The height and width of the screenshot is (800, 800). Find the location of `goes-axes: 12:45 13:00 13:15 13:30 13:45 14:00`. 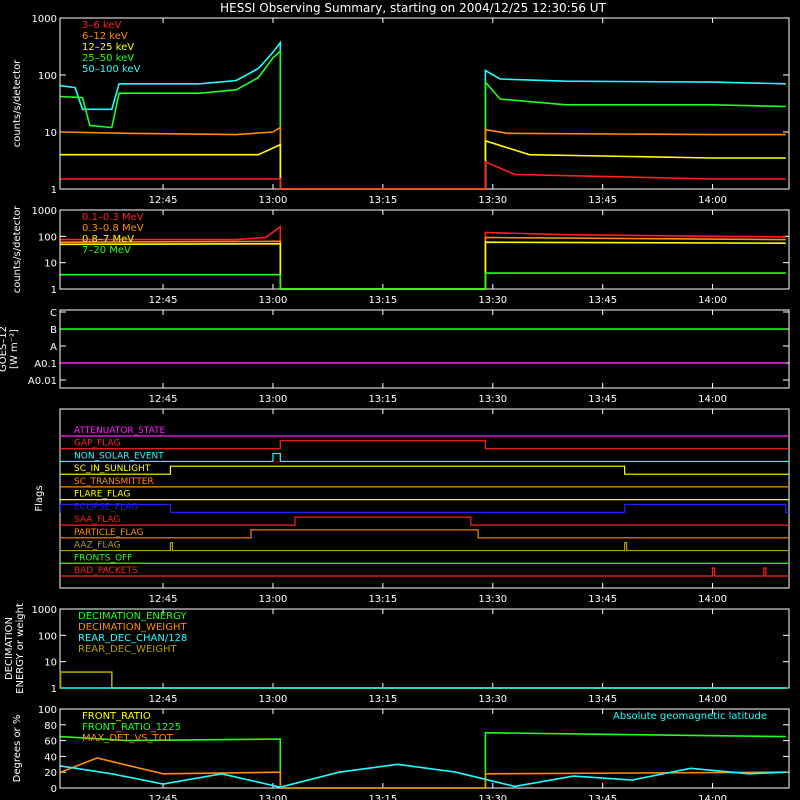

goes-axes: 12:45 13:00 13:15 13:30 13:45 14:00 is located at coordinates (424, 357).